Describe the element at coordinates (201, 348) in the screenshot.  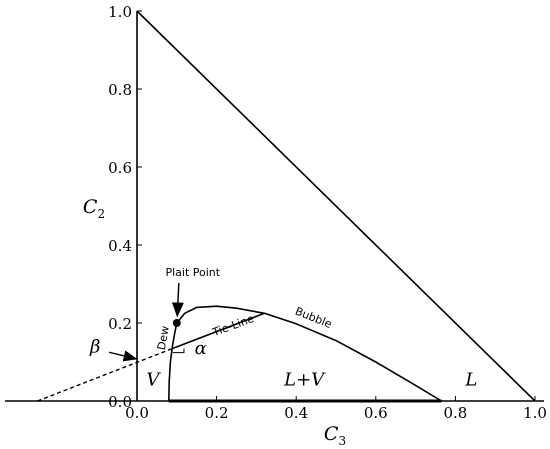
I see `alpha-label: α` at that location.